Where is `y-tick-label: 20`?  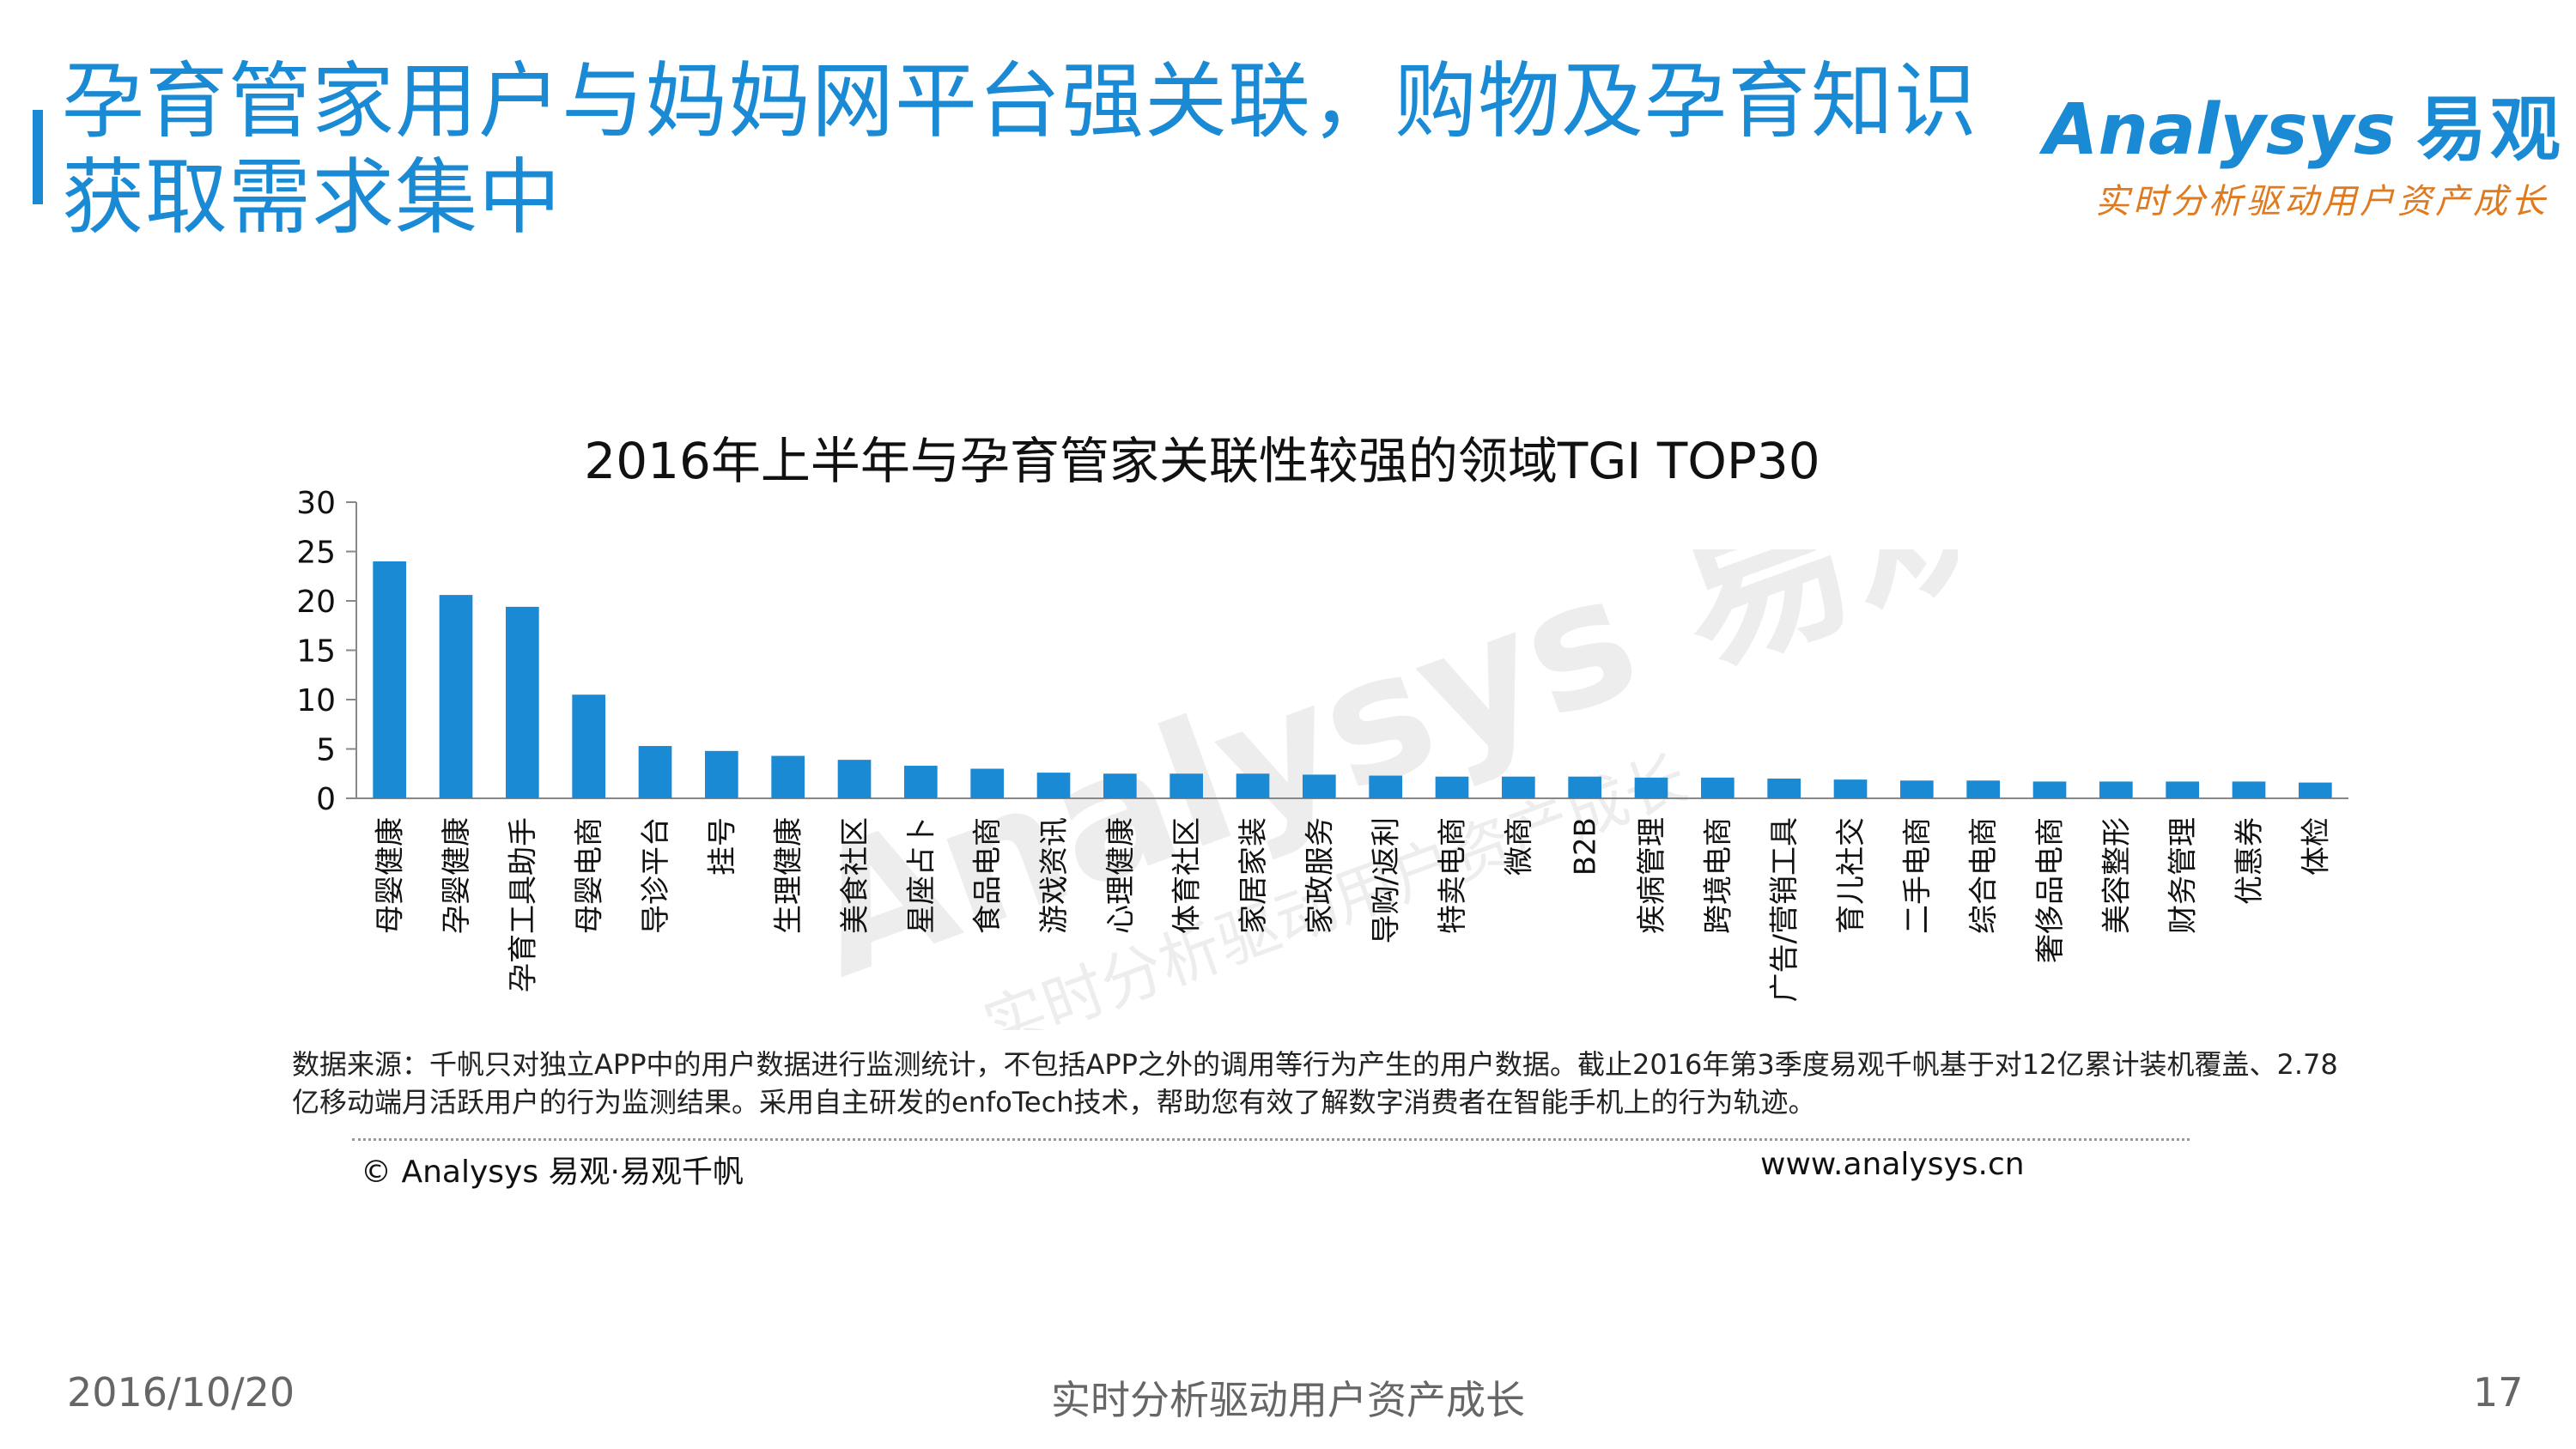 y-tick-label: 20 is located at coordinates (316, 602).